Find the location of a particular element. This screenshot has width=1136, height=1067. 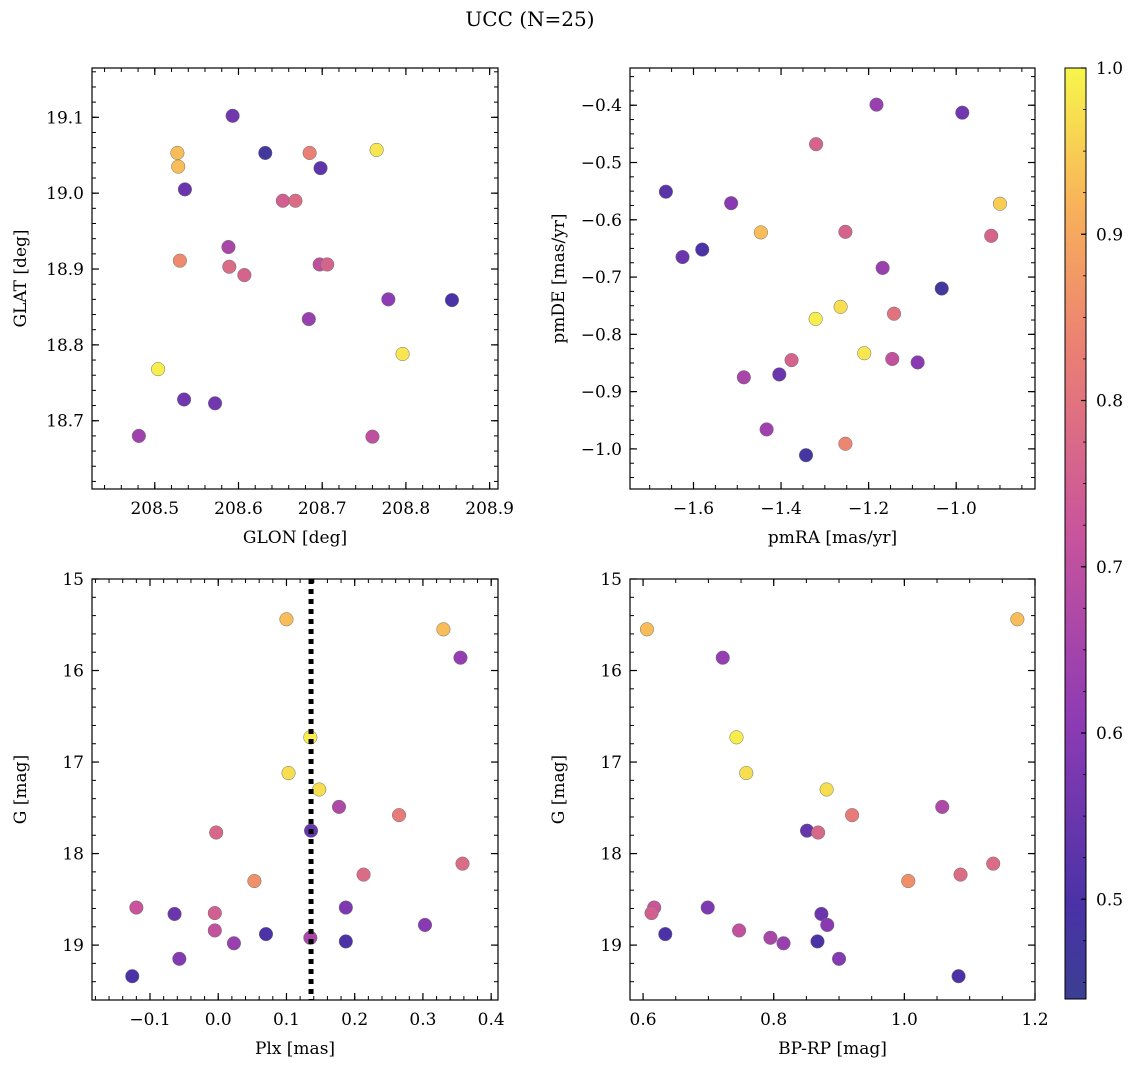

y-tick-label: 19.0 is located at coordinates (65, 194).